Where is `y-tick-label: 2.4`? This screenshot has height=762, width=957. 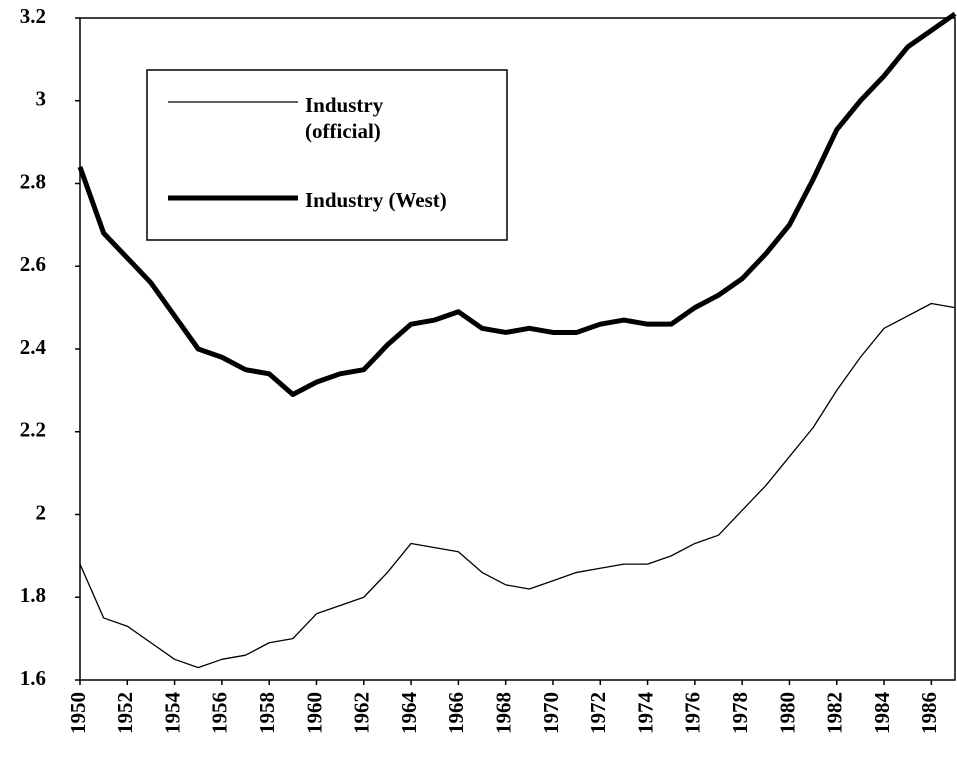
y-tick-label: 2.4 is located at coordinates (33, 347).